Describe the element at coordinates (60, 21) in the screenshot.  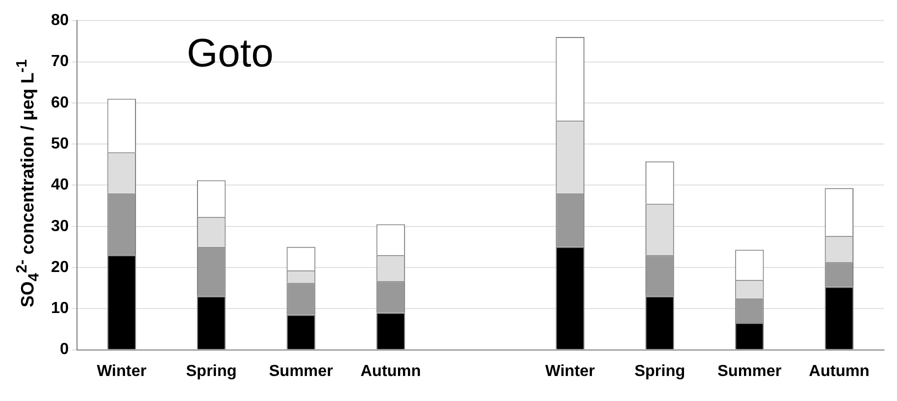
I see `y-tick-label: 80` at that location.